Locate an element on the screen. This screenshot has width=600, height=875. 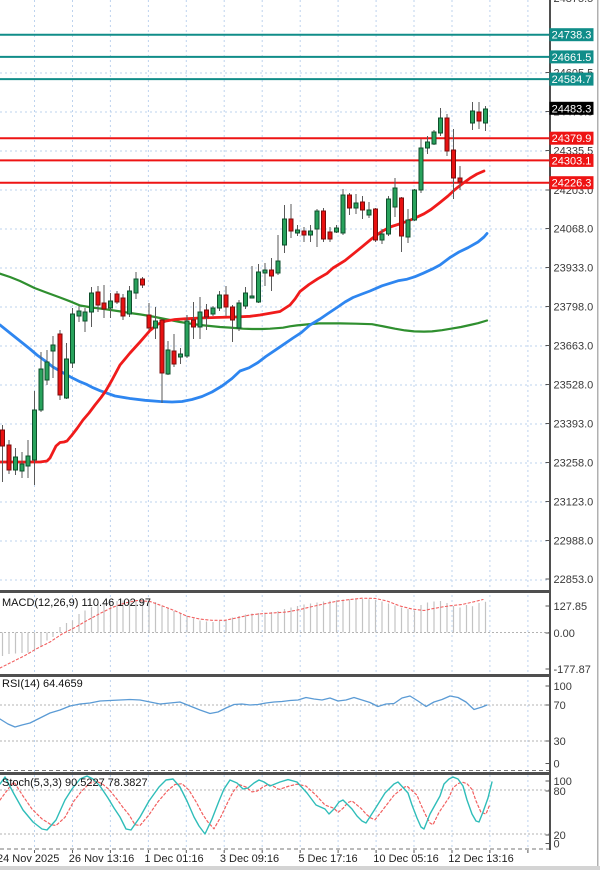
svg-text: 24584.7 is located at coordinates (572, 80).